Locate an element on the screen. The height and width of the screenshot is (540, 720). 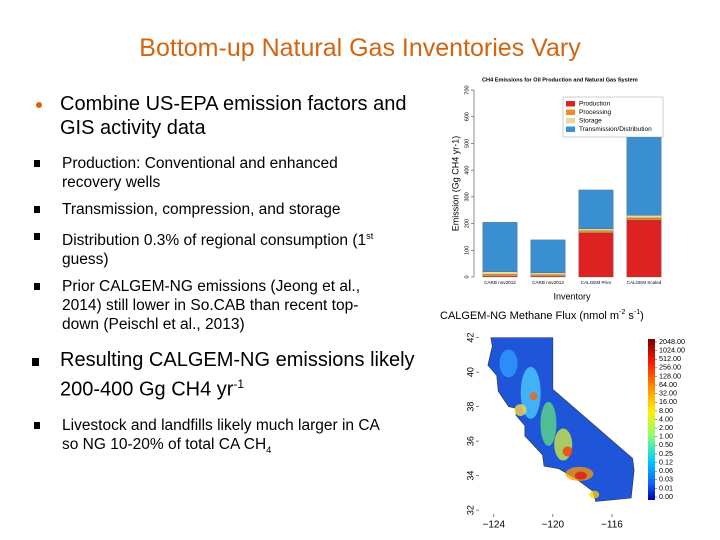
y-tick-label: 40 is located at coordinates (470, 372).